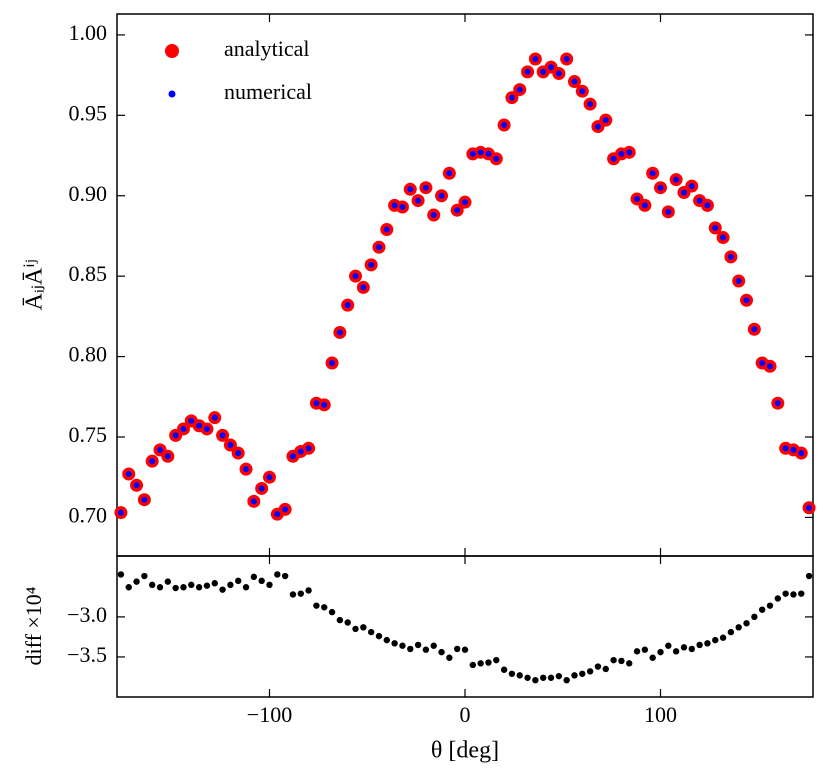 Image resolution: width=830 pixels, height=782 pixels. What do you see at coordinates (465, 751) in the screenshot?
I see `x-axis-label: θ [deg]` at bounding box center [465, 751].